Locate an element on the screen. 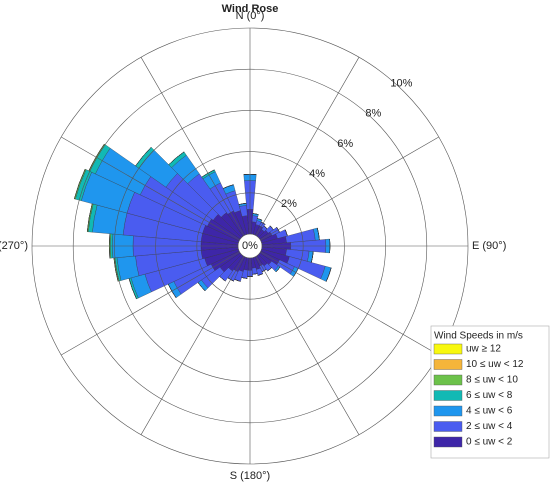 The height and width of the screenshot is (484, 550). r-tick-label: 0% is located at coordinates (250, 246).